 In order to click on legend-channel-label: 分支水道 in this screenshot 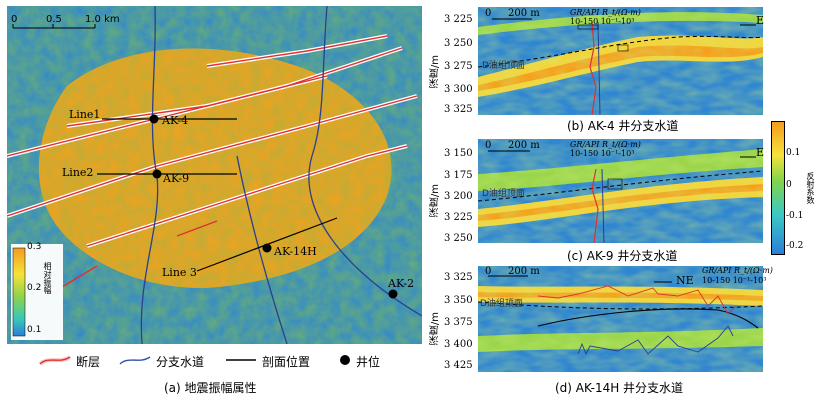, I will do `click(180, 362)`.